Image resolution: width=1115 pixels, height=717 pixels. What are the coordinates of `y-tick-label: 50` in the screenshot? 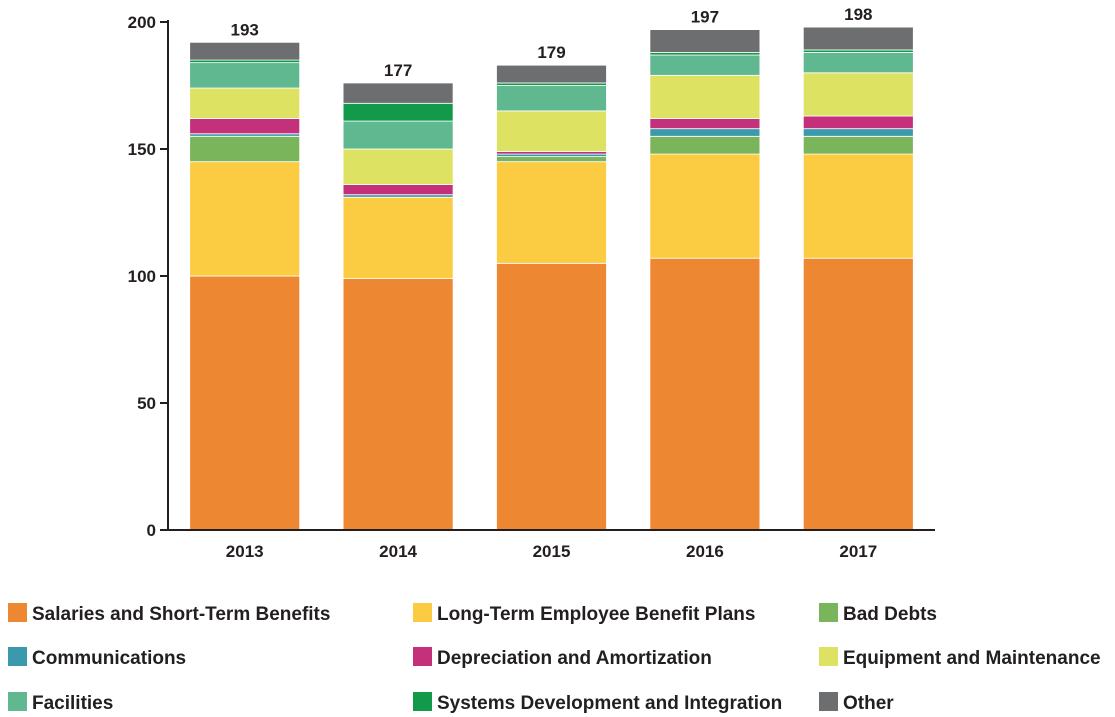 It's located at (146, 403).